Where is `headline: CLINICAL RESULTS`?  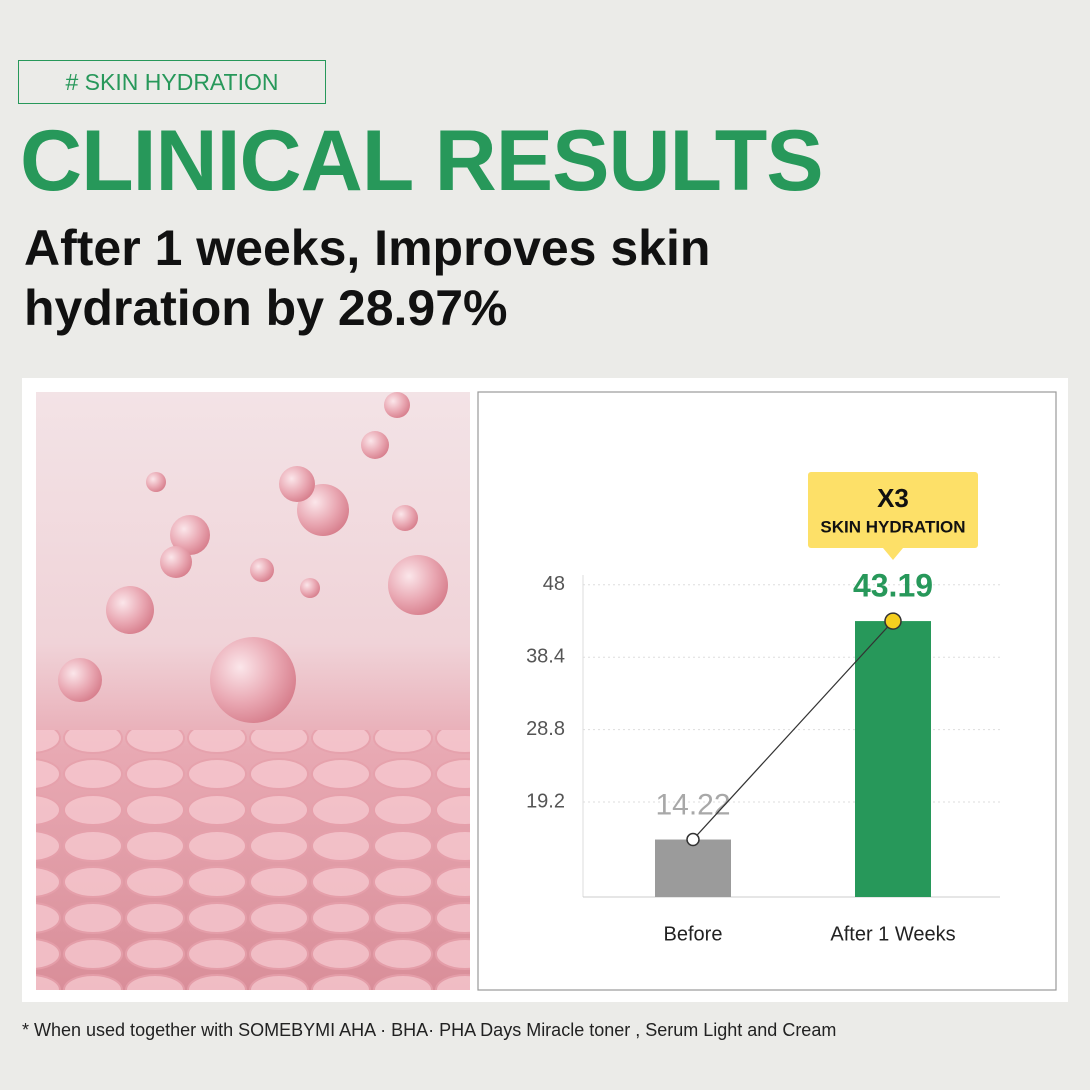
headline: CLINICAL RESULTS is located at coordinates (422, 161).